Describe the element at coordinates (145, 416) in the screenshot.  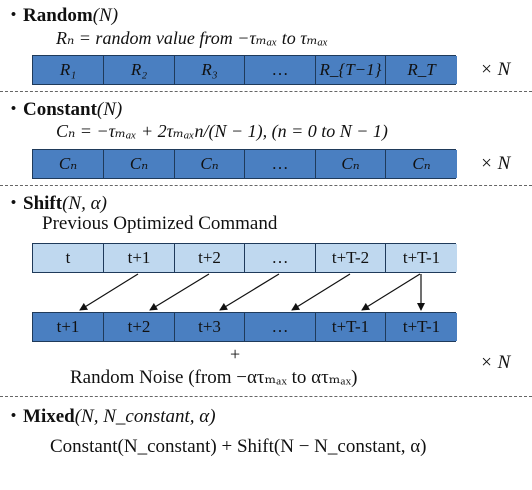
I see `mixed-args: (N, N_constant, α)` at that location.